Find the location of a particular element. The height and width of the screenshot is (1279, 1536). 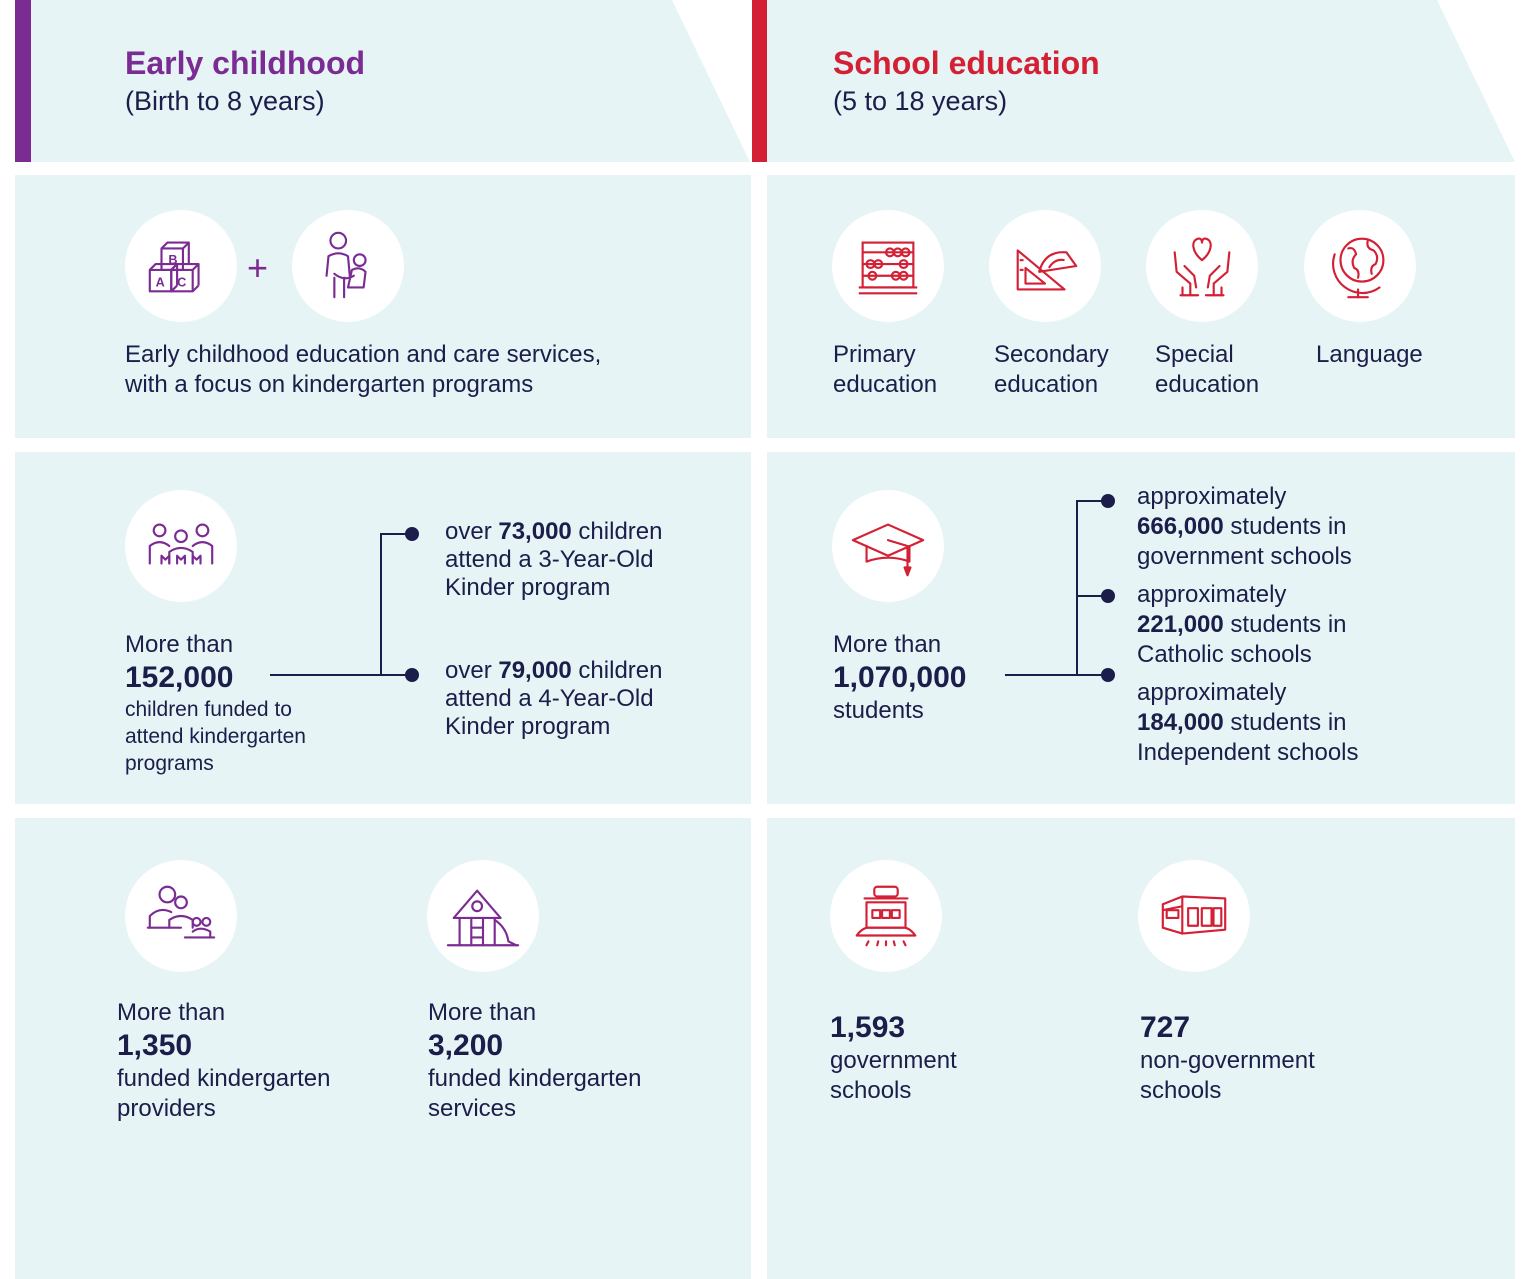

category-secondary-line2: education is located at coordinates (1046, 384).